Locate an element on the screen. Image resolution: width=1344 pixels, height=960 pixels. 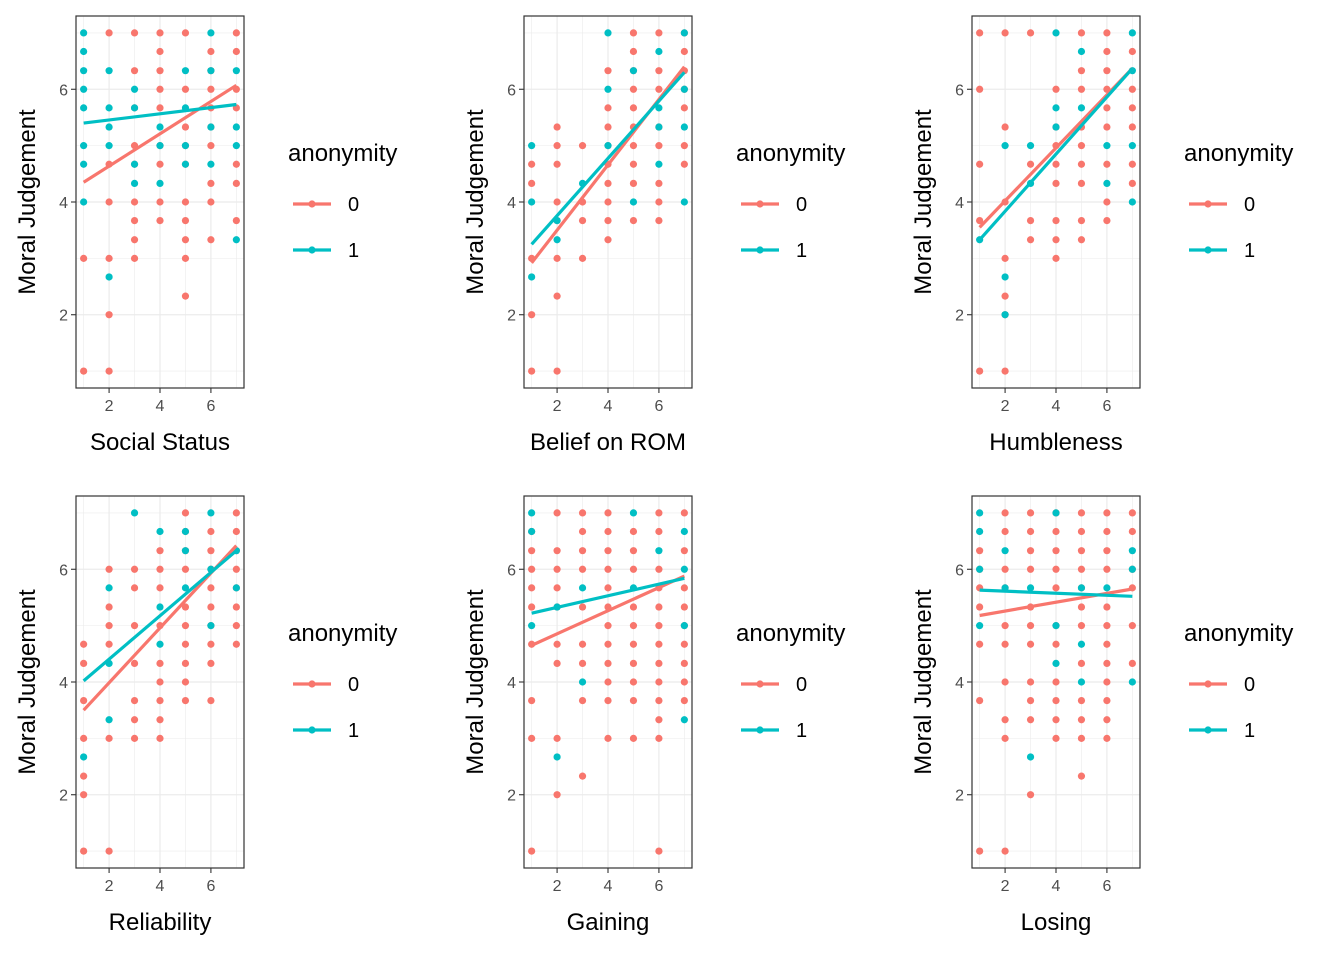
series-0-points is located at coordinates (1056, 202).